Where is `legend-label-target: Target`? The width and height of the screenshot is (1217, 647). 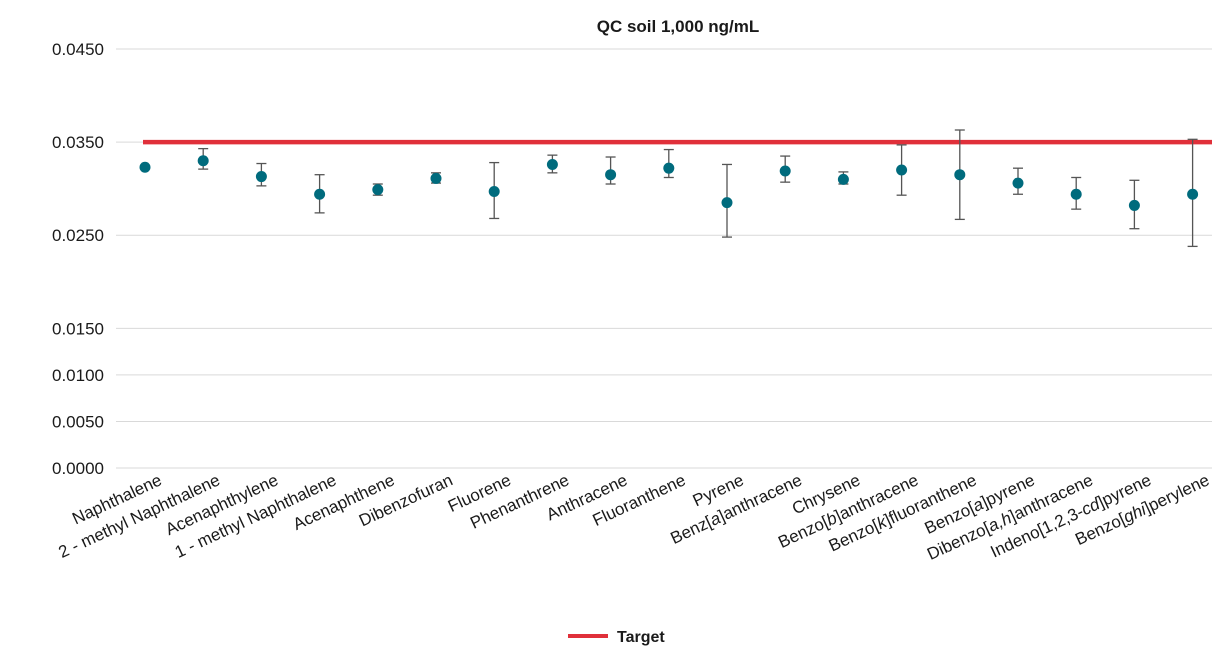 legend-label-target: Target is located at coordinates (641, 637).